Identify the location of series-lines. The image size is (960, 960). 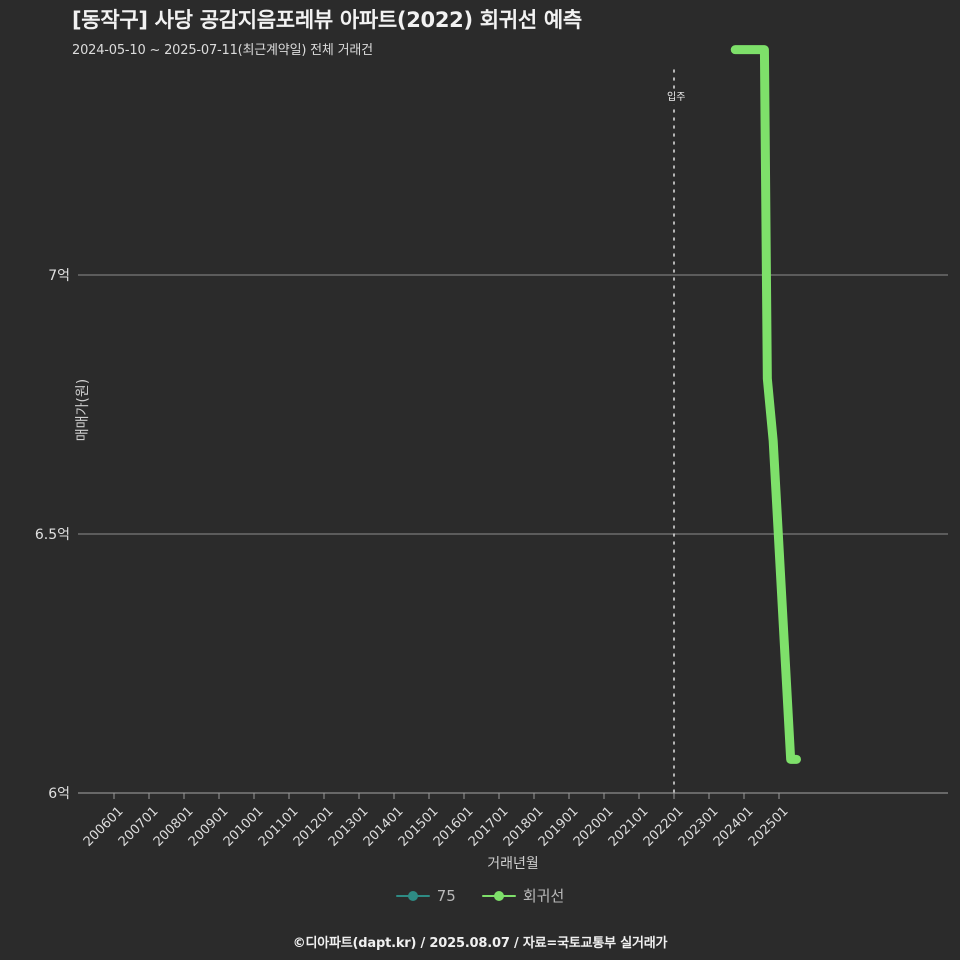
(765, 404).